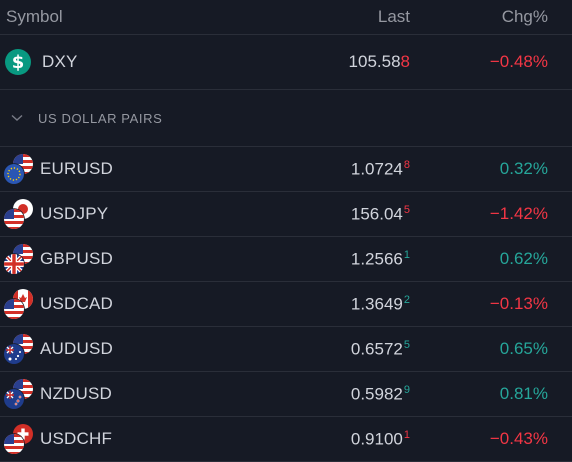 Image resolution: width=572 pixels, height=462 pixels. Describe the element at coordinates (340, 304) in the screenshot. I see `last-price: 1.36492` at that location.